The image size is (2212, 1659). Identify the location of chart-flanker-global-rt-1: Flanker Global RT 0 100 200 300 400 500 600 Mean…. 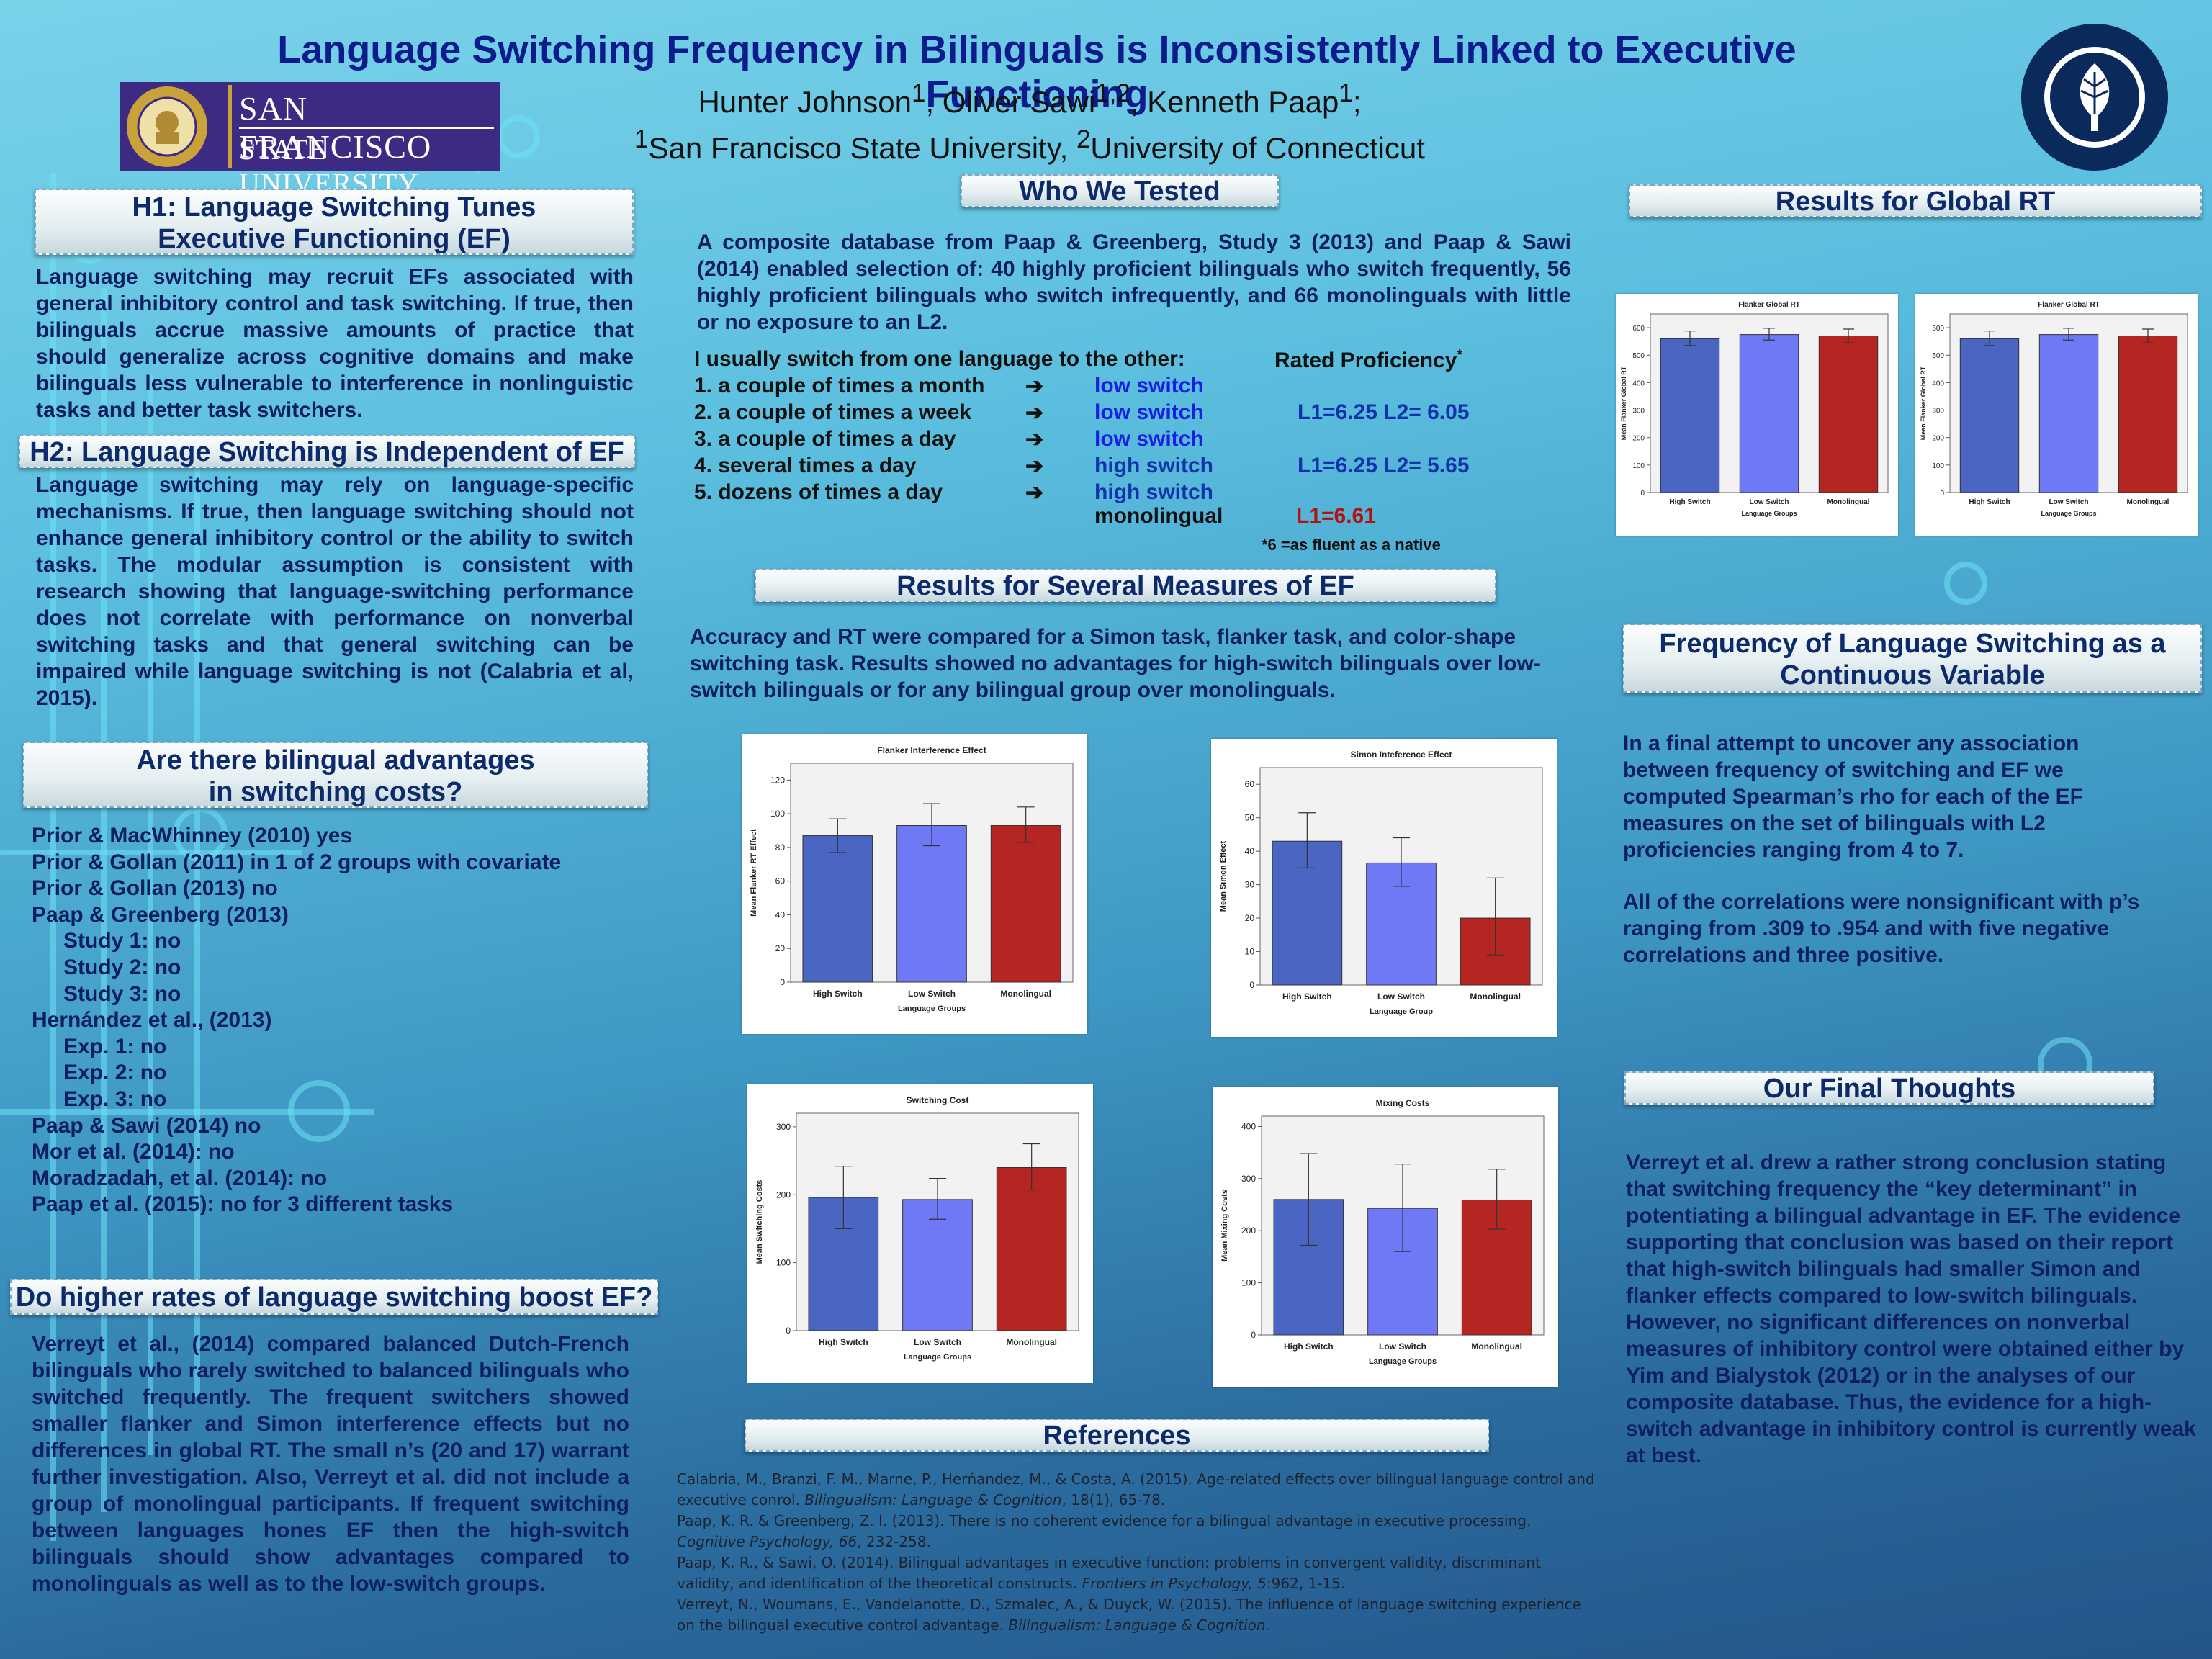
(1757, 415).